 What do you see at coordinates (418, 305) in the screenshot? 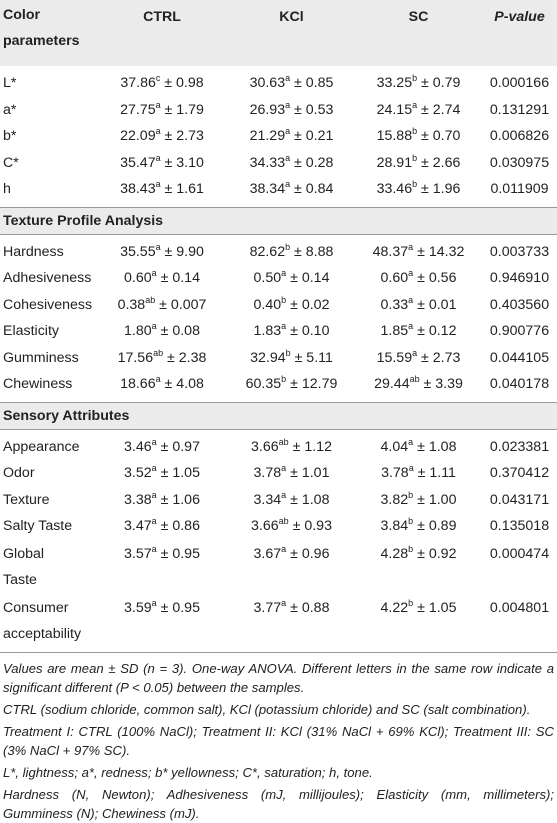
I see `cell-sc: 0.33a ± 0.01` at bounding box center [418, 305].